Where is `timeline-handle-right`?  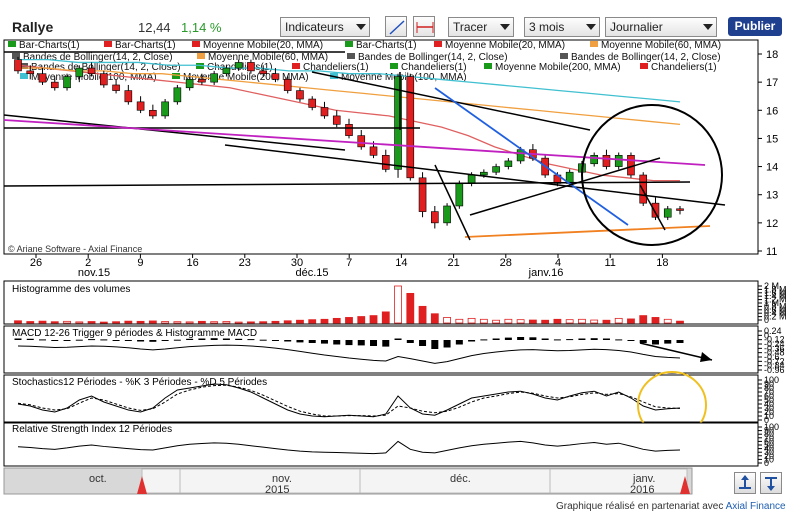
timeline-handle-right is located at coordinates (685, 485).